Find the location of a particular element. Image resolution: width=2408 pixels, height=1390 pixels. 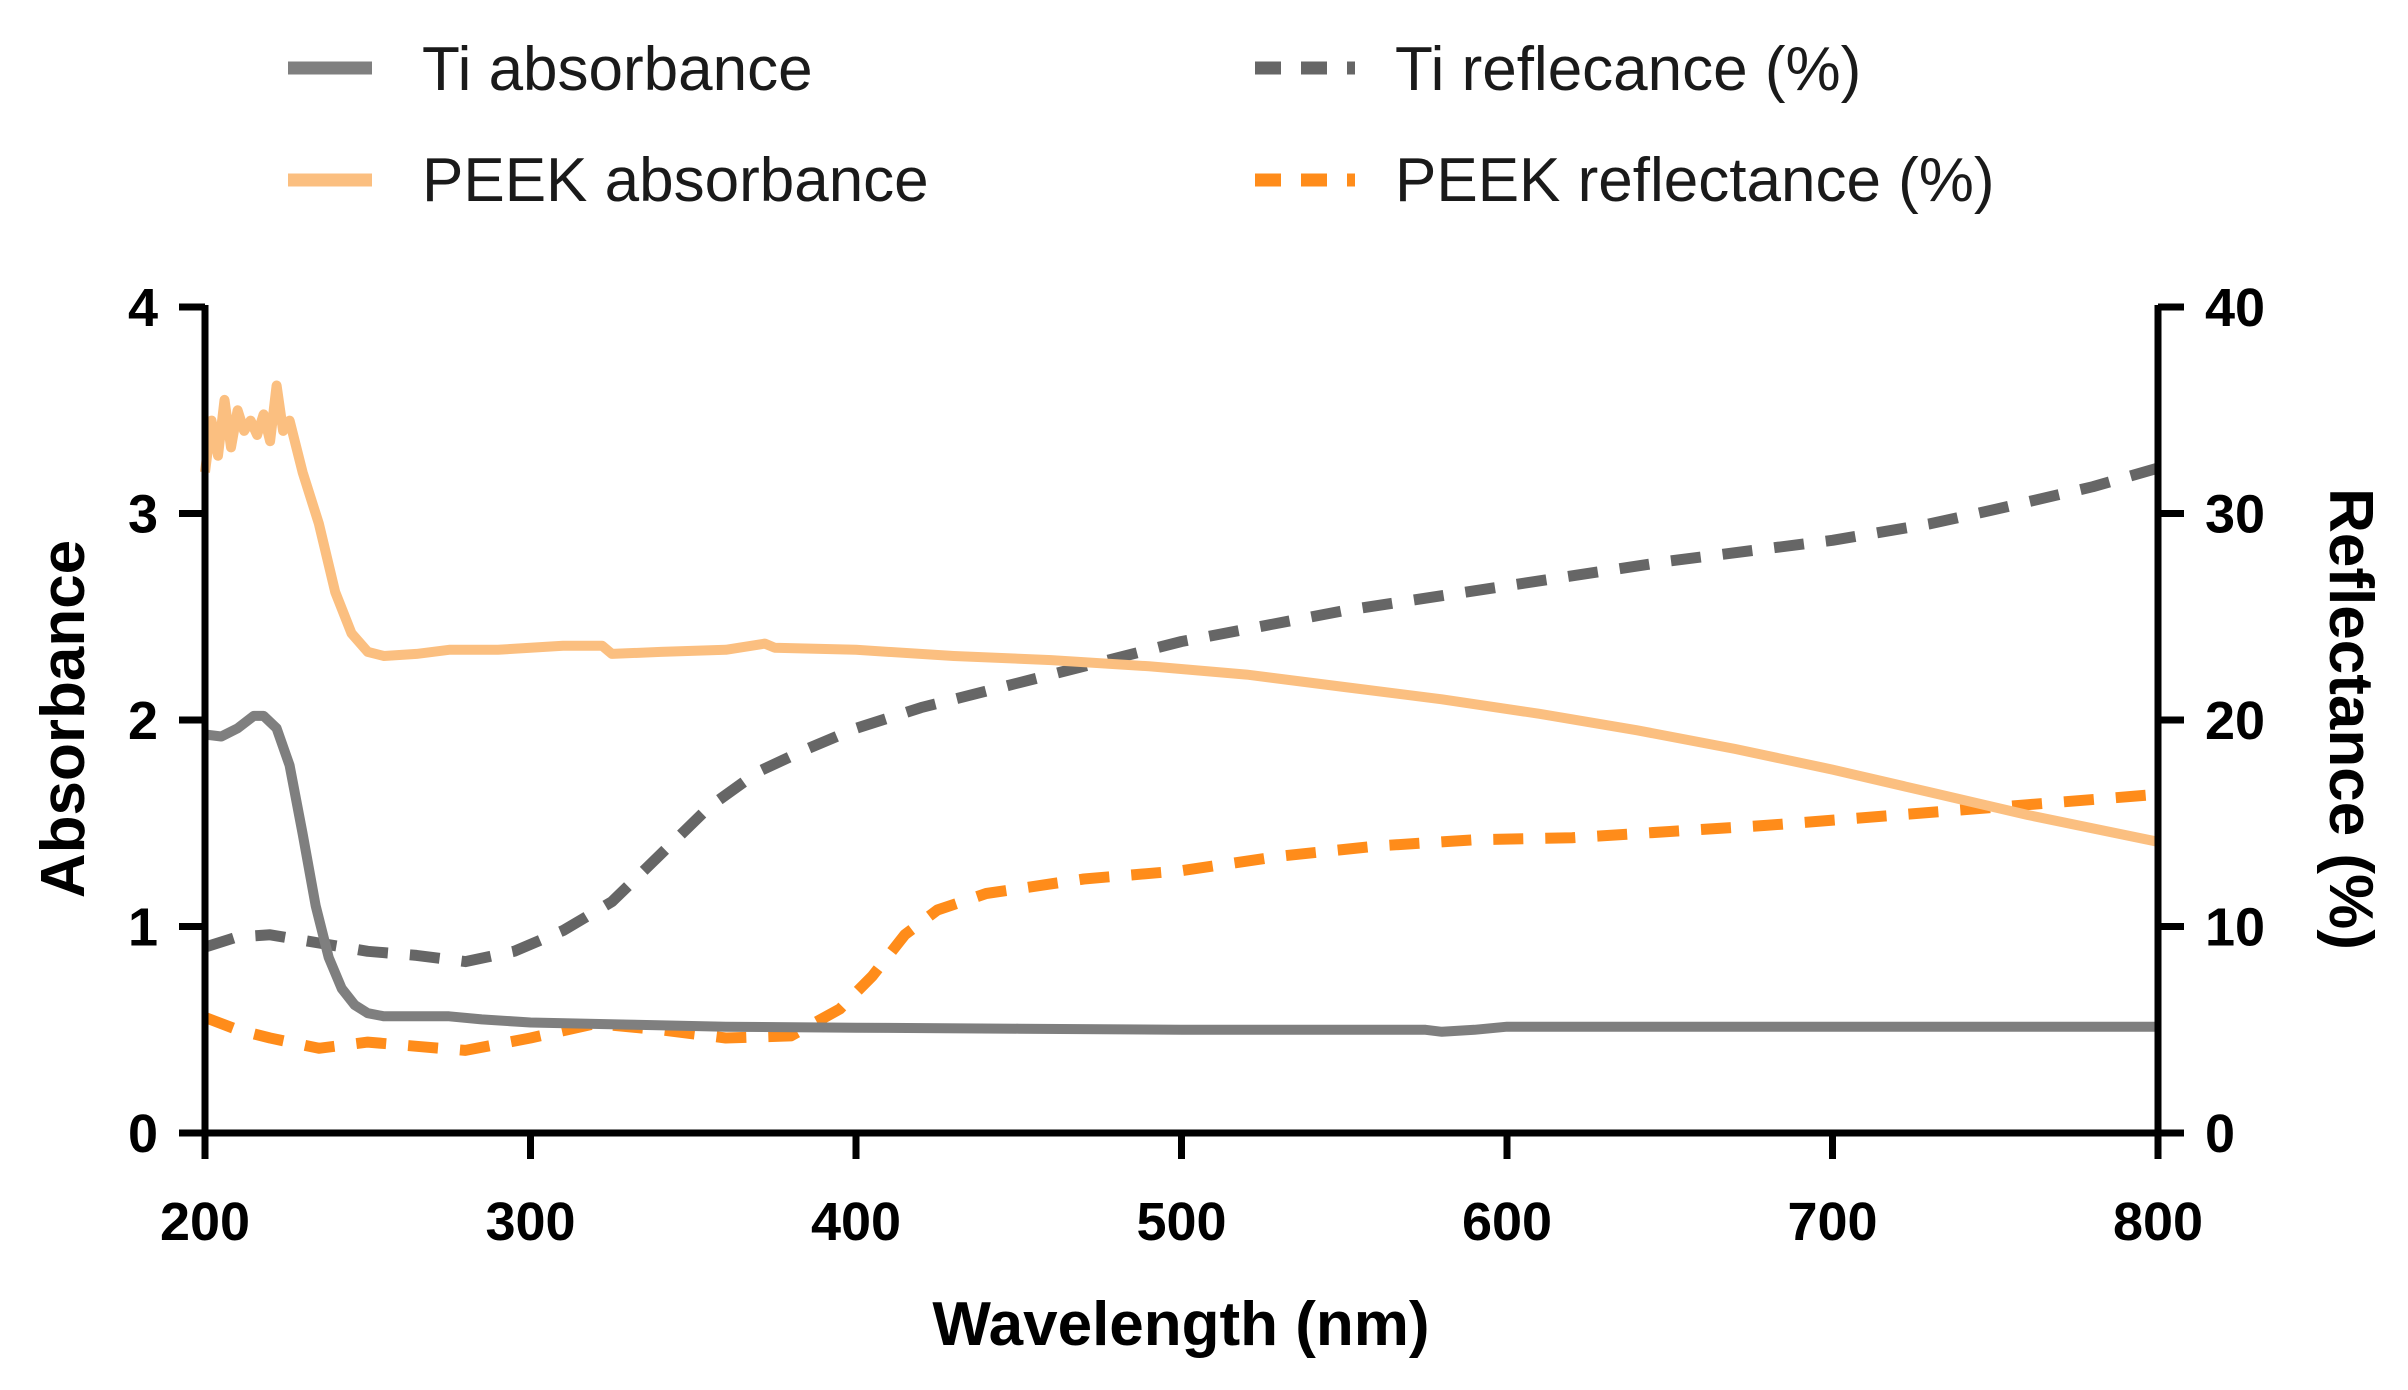

x-tick-label: 400 is located at coordinates (856, 1222).